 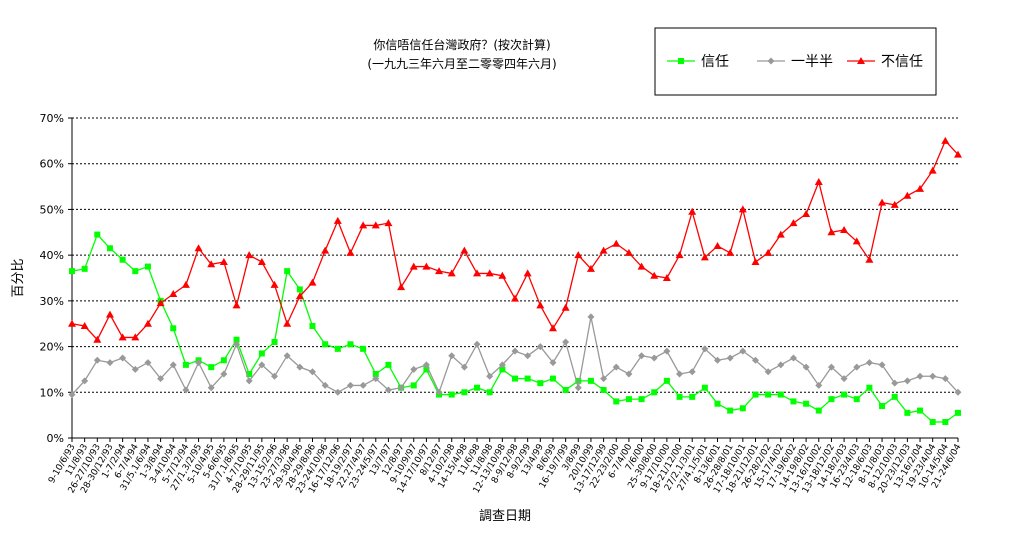 What do you see at coordinates (461, 44) in the screenshot?
I see `chart-title: 你信唔信任台灣政府？(按次計算)` at bounding box center [461, 44].